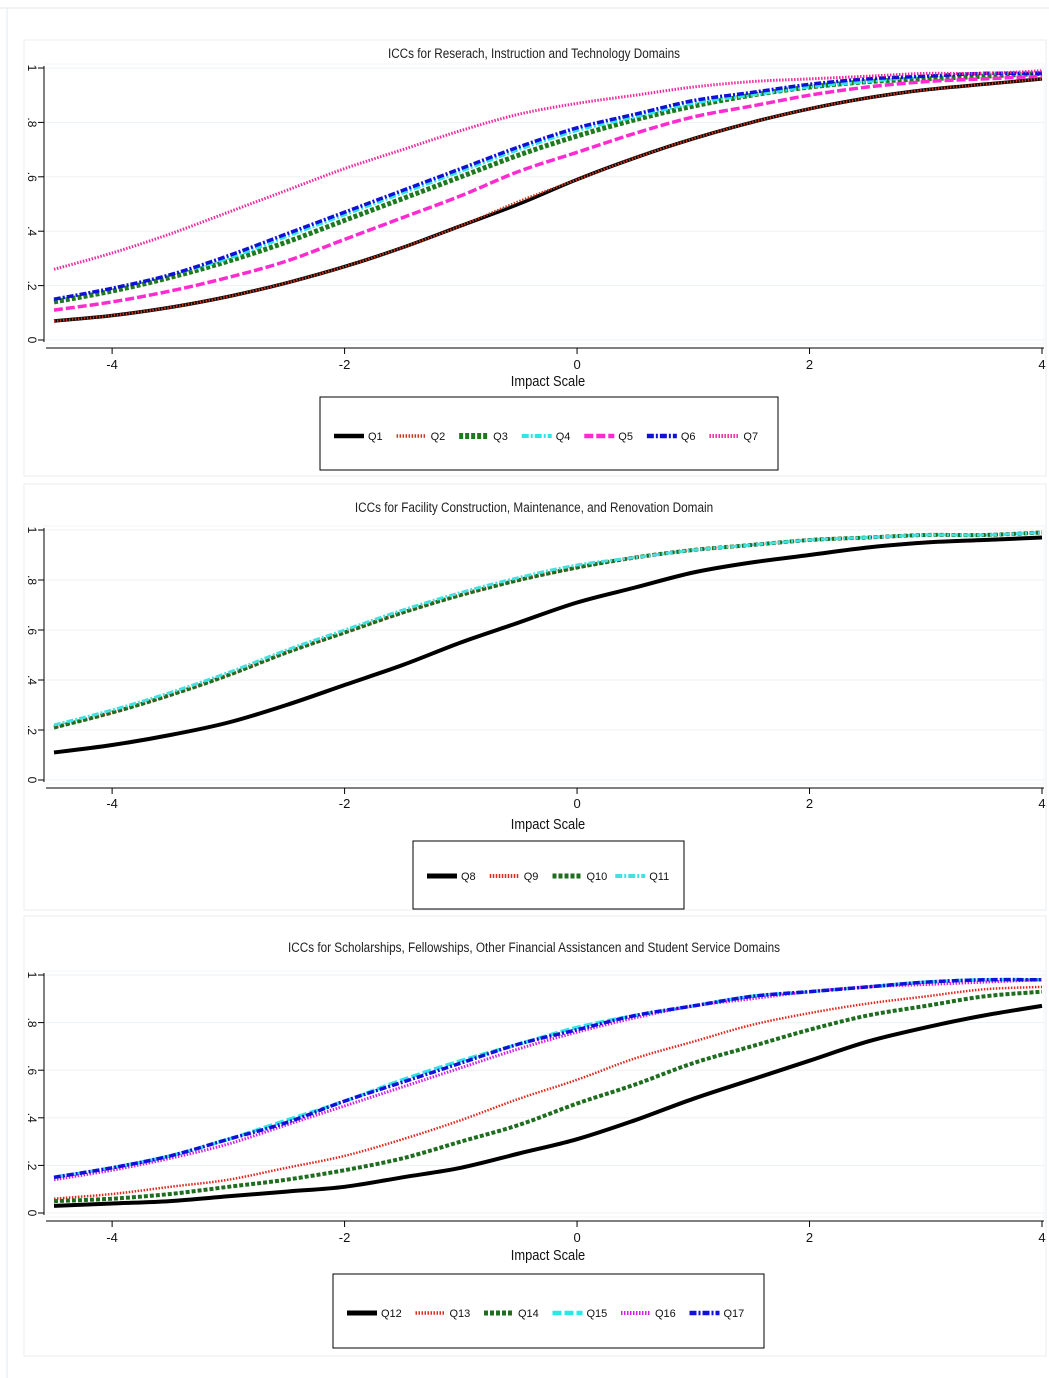 This screenshot has width=1049, height=1378. I want to click on legend-label-q17: Q17, so click(734, 1314).